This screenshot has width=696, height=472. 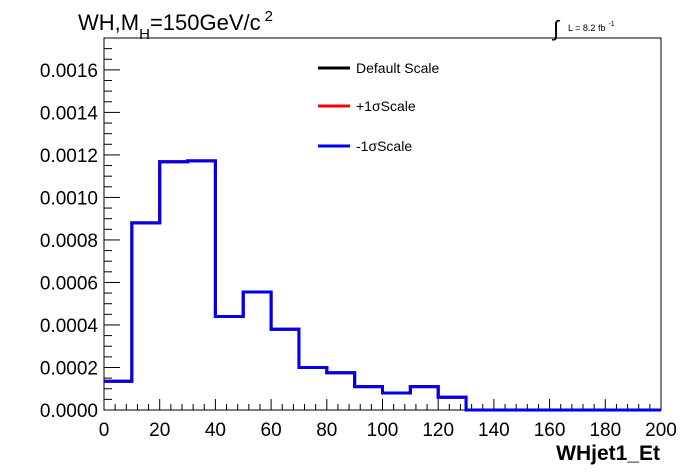 I want to click on legend-label: -1σScale, so click(x=384, y=146).